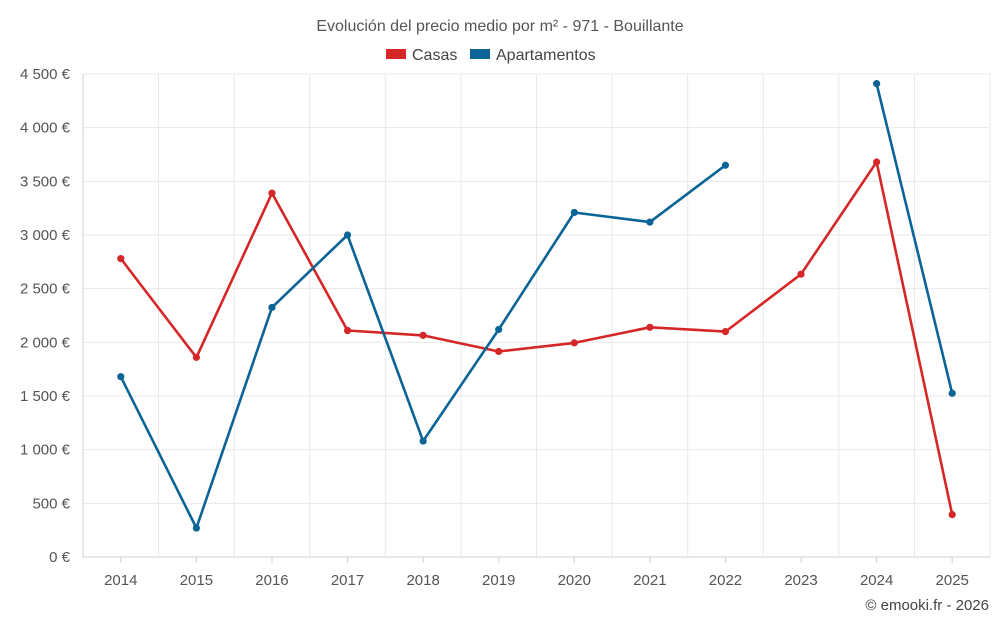 This screenshot has height=625, width=1000. What do you see at coordinates (491, 55) in the screenshot?
I see `legend: Casas Apartamentos` at bounding box center [491, 55].